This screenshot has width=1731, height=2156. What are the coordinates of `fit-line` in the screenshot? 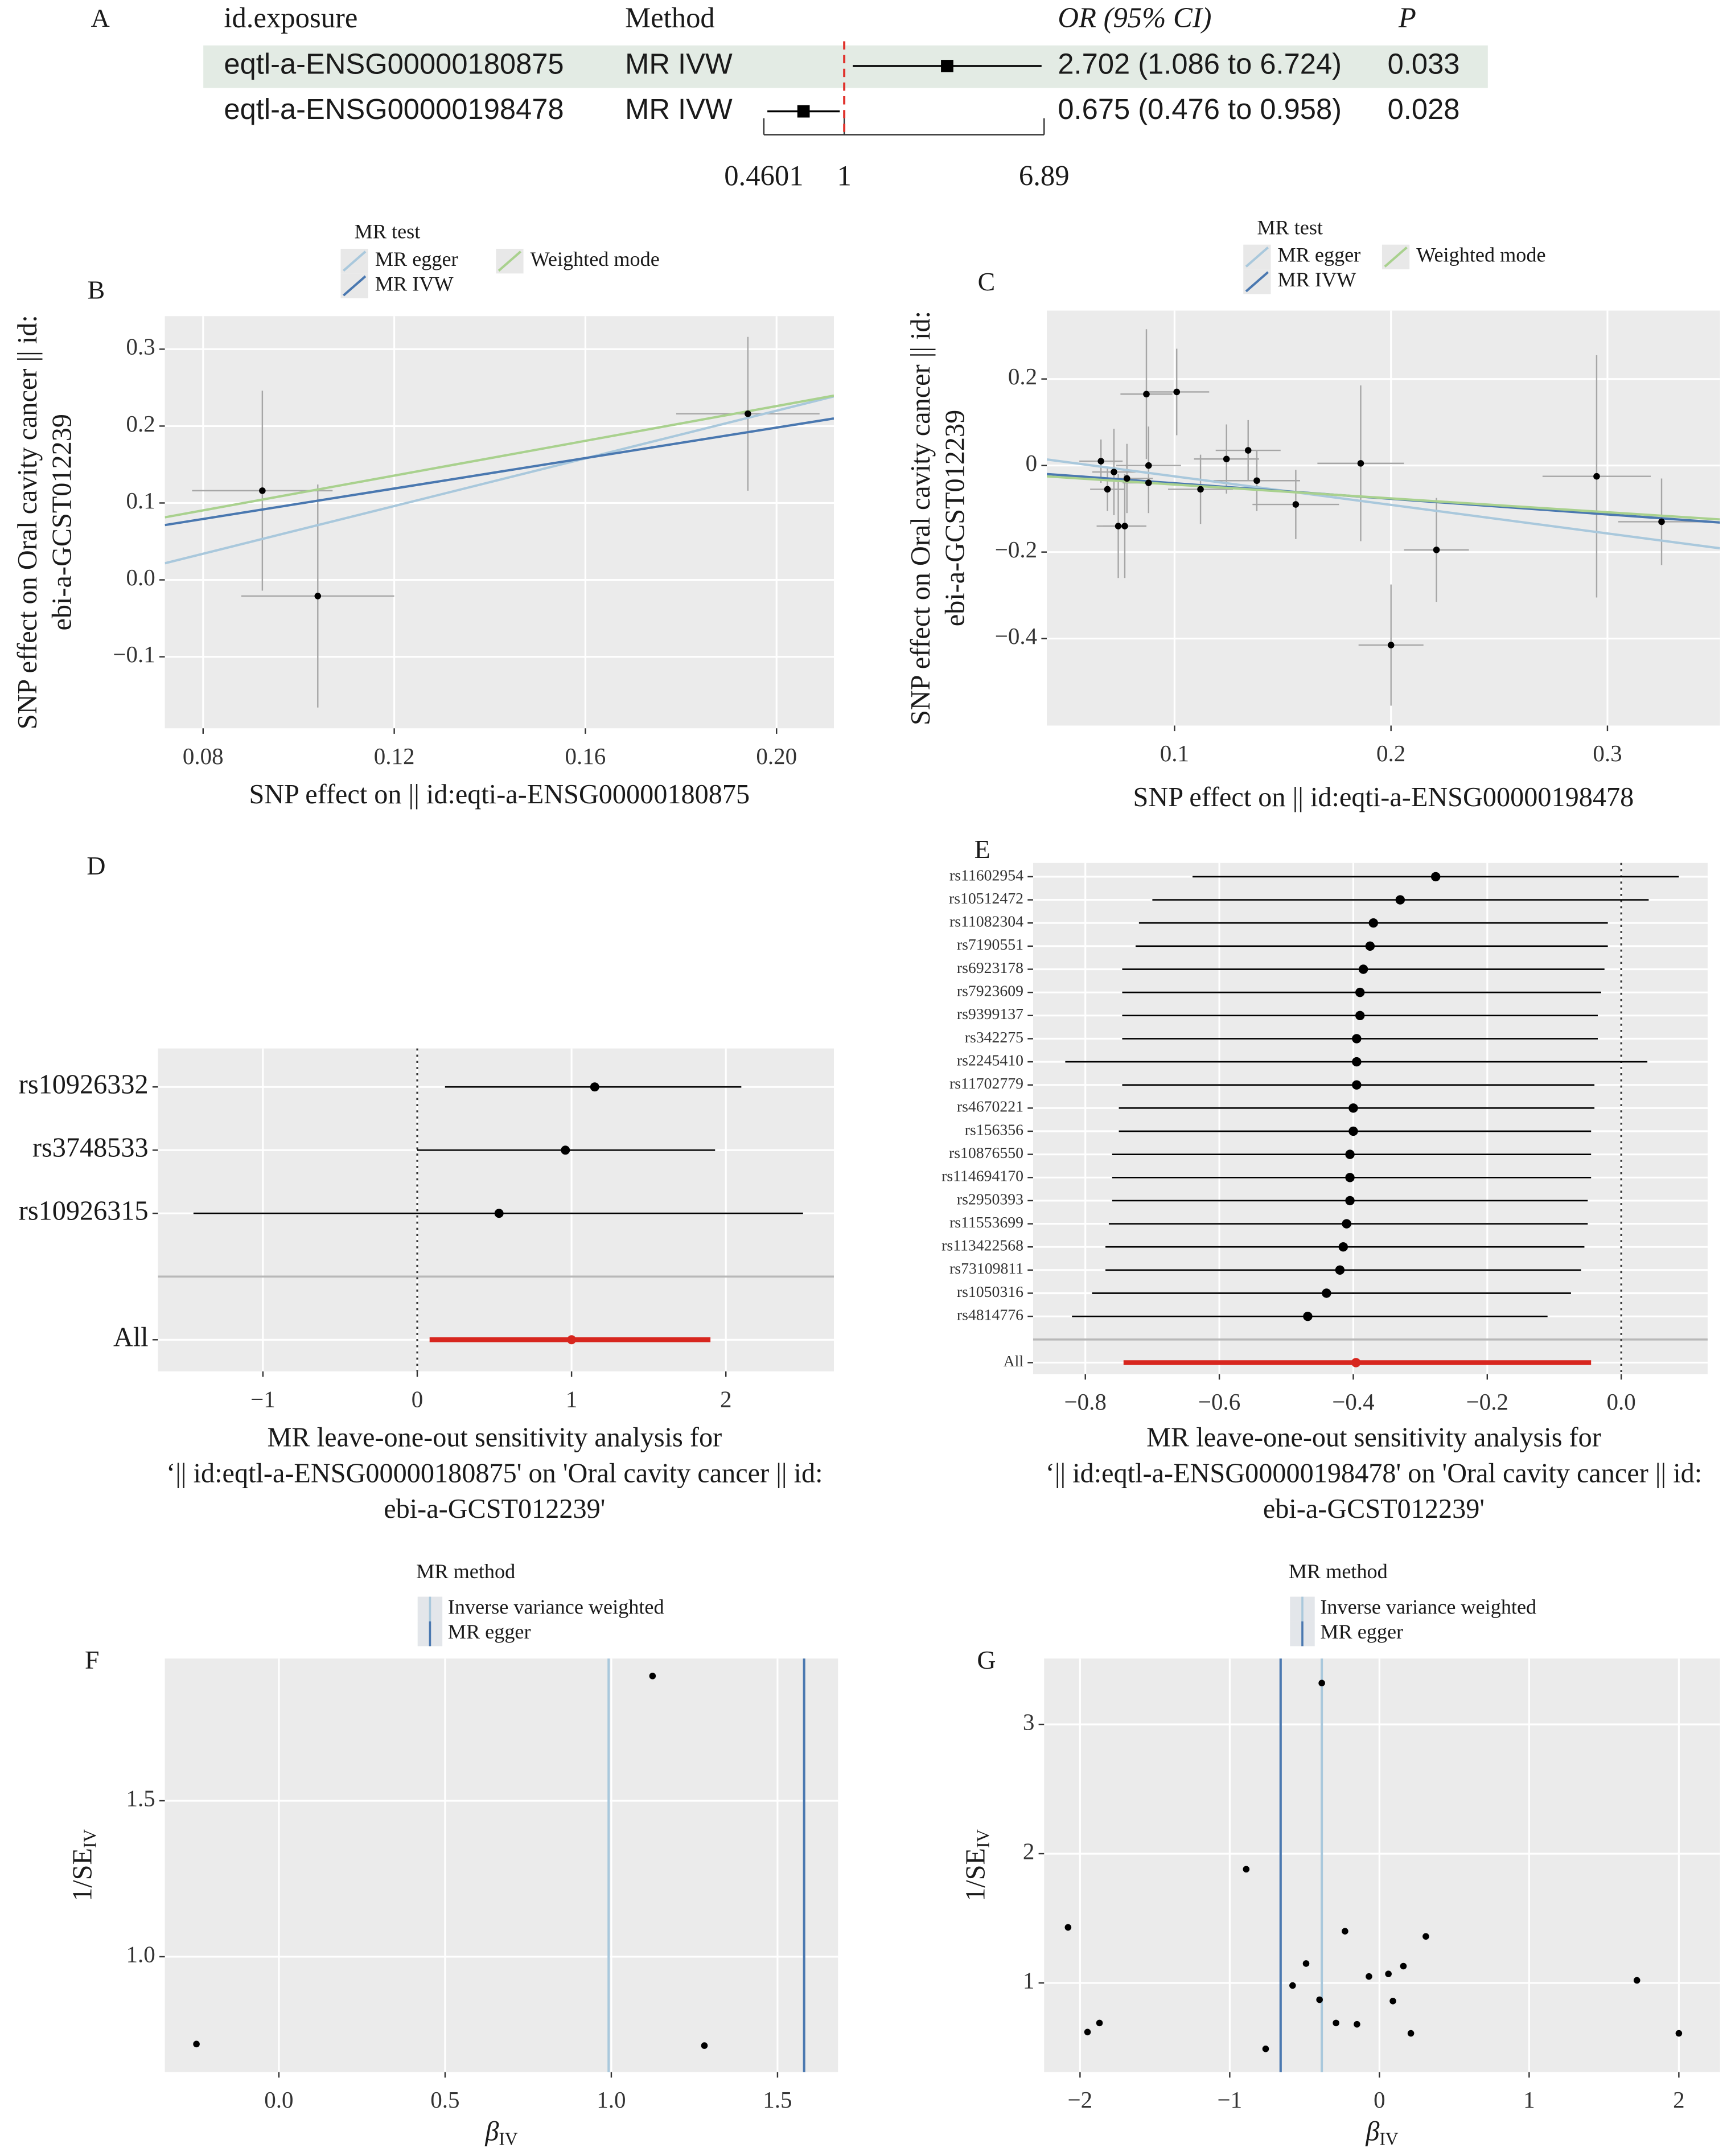 It's located at (500, 472).